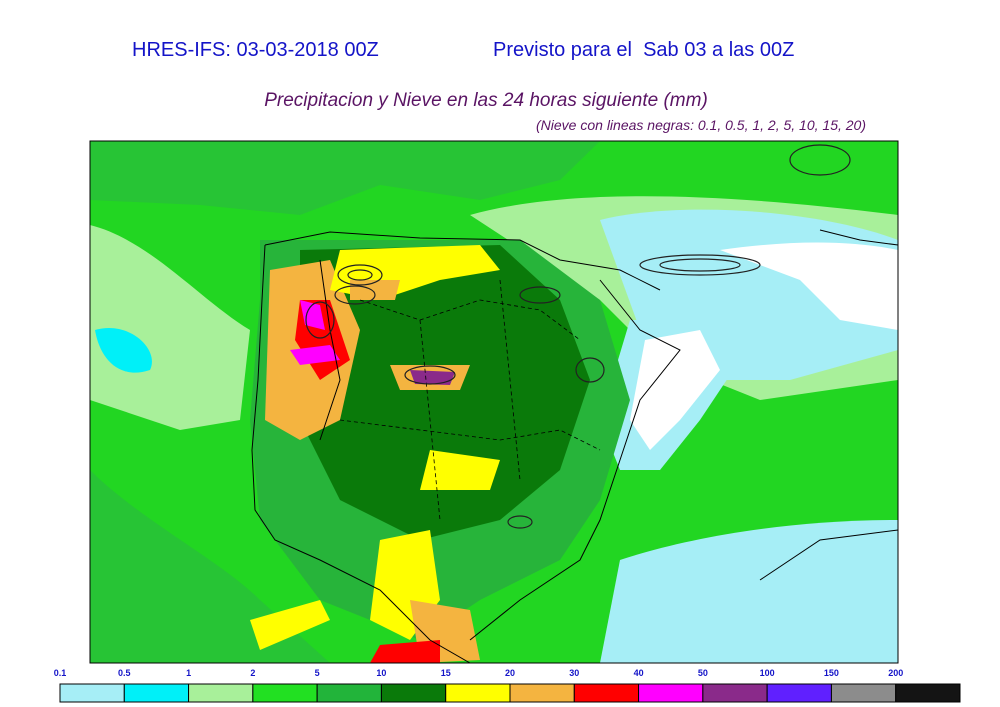 The image size is (1000, 707). What do you see at coordinates (446, 673) in the screenshot?
I see `legend-tick-label: 15` at bounding box center [446, 673].